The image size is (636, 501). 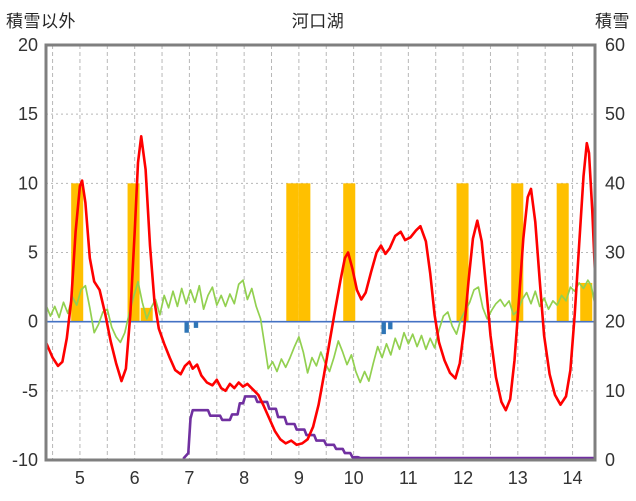 What do you see at coordinates (28, 45) in the screenshot?
I see `left-axis-tick-label: 20` at bounding box center [28, 45].